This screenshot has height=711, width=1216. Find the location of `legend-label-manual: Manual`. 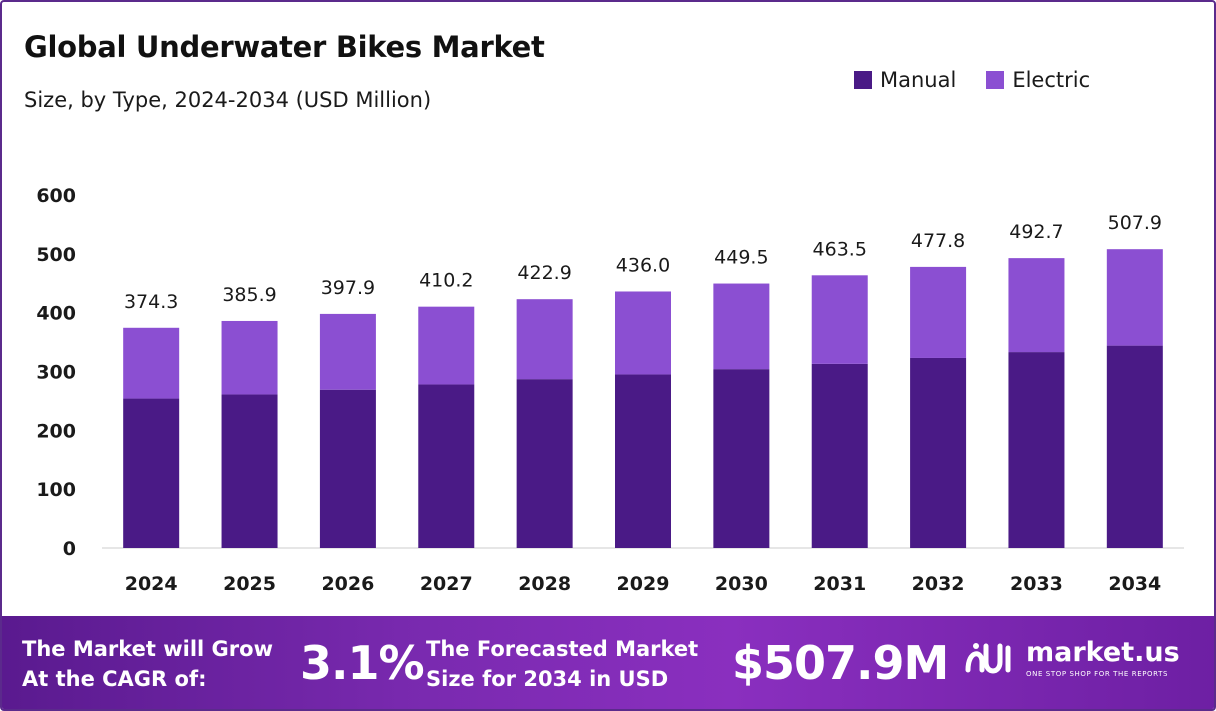

legend-label-manual: Manual is located at coordinates (918, 80).